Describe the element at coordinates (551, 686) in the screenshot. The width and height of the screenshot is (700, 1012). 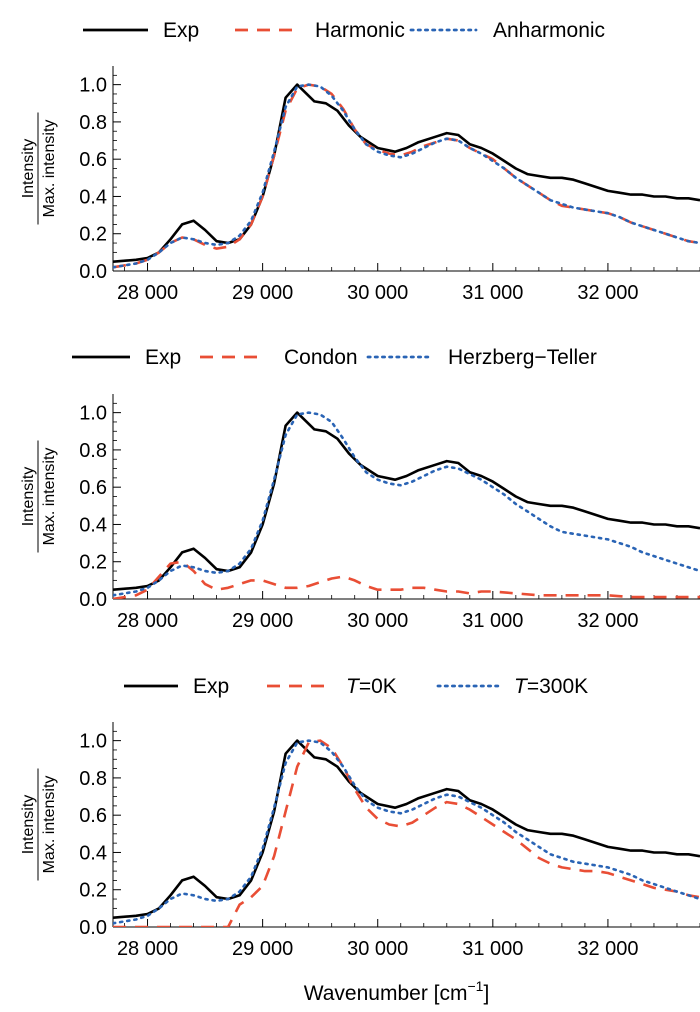
I see `legend-label: T=300K` at that location.